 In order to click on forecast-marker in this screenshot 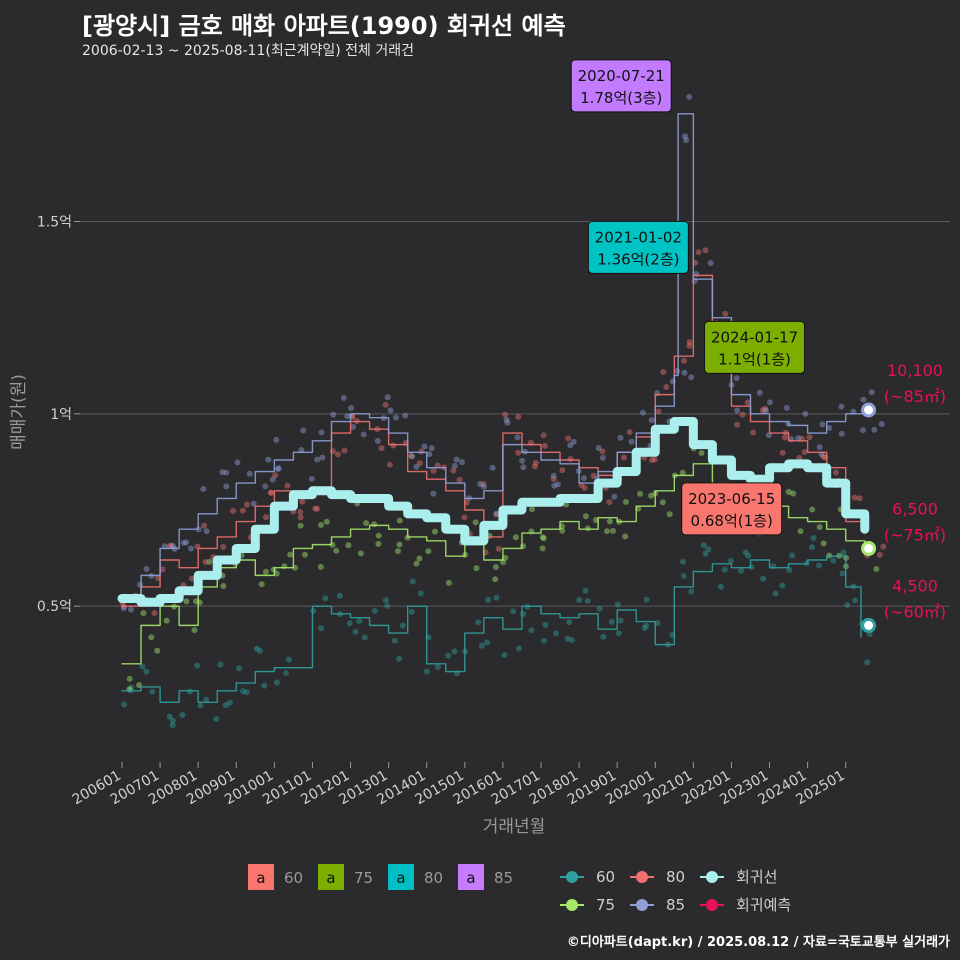, I will do `click(869, 410)`.